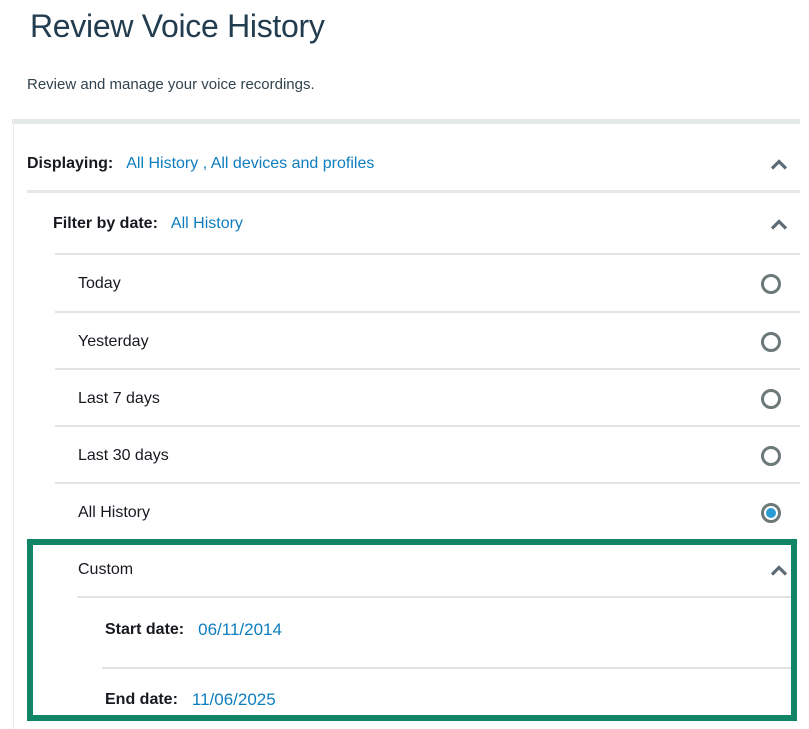  What do you see at coordinates (106, 569) in the screenshot?
I see `custom-label: Custom` at bounding box center [106, 569].